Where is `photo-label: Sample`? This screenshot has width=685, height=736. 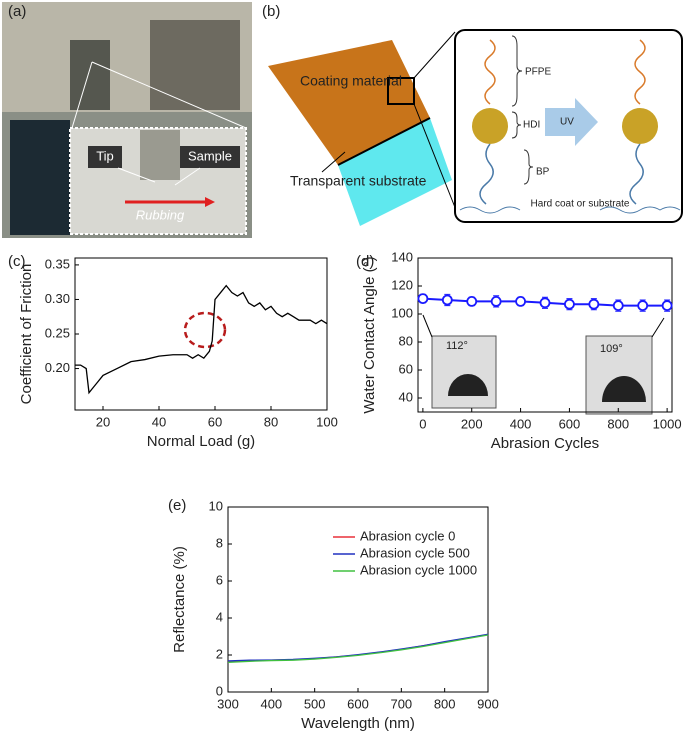
photo-label: Sample is located at coordinates (210, 155).